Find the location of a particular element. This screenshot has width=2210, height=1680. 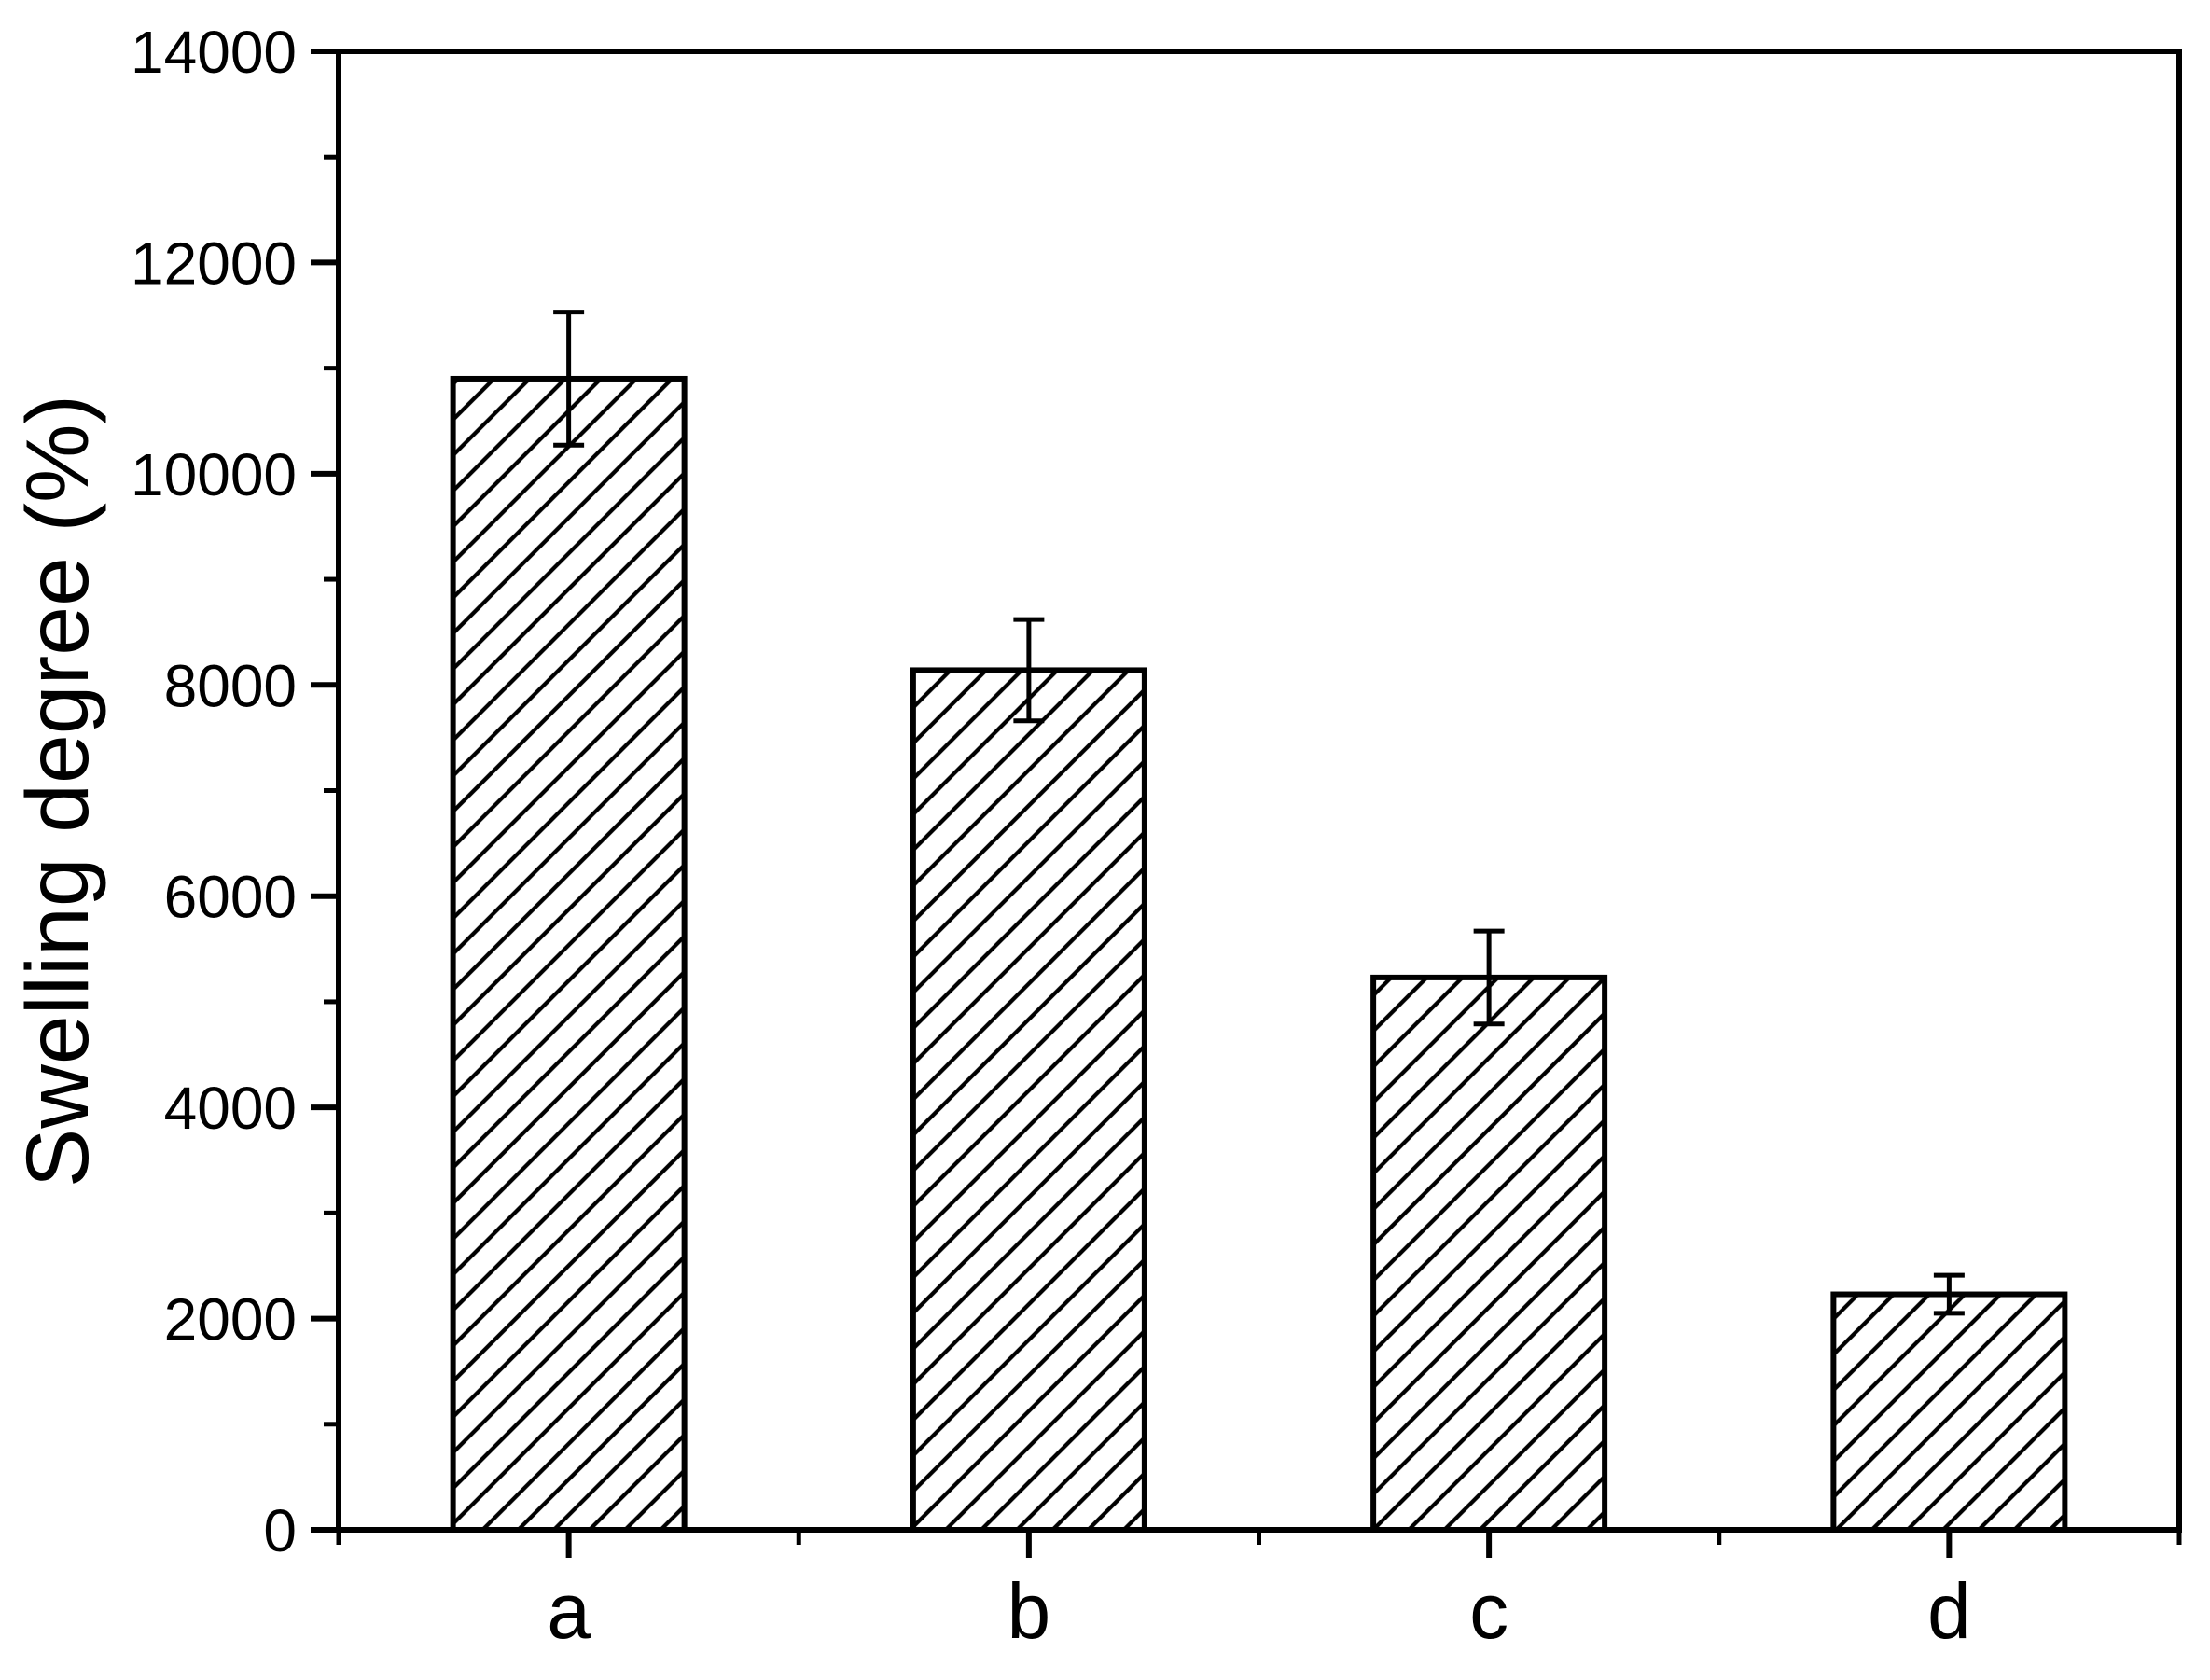

y-tick-label: 10000 is located at coordinates (214, 474).